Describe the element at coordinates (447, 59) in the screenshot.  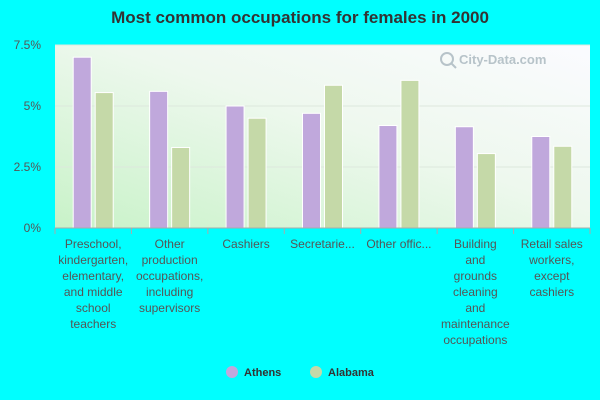
I see `magnifier-icon` at that location.